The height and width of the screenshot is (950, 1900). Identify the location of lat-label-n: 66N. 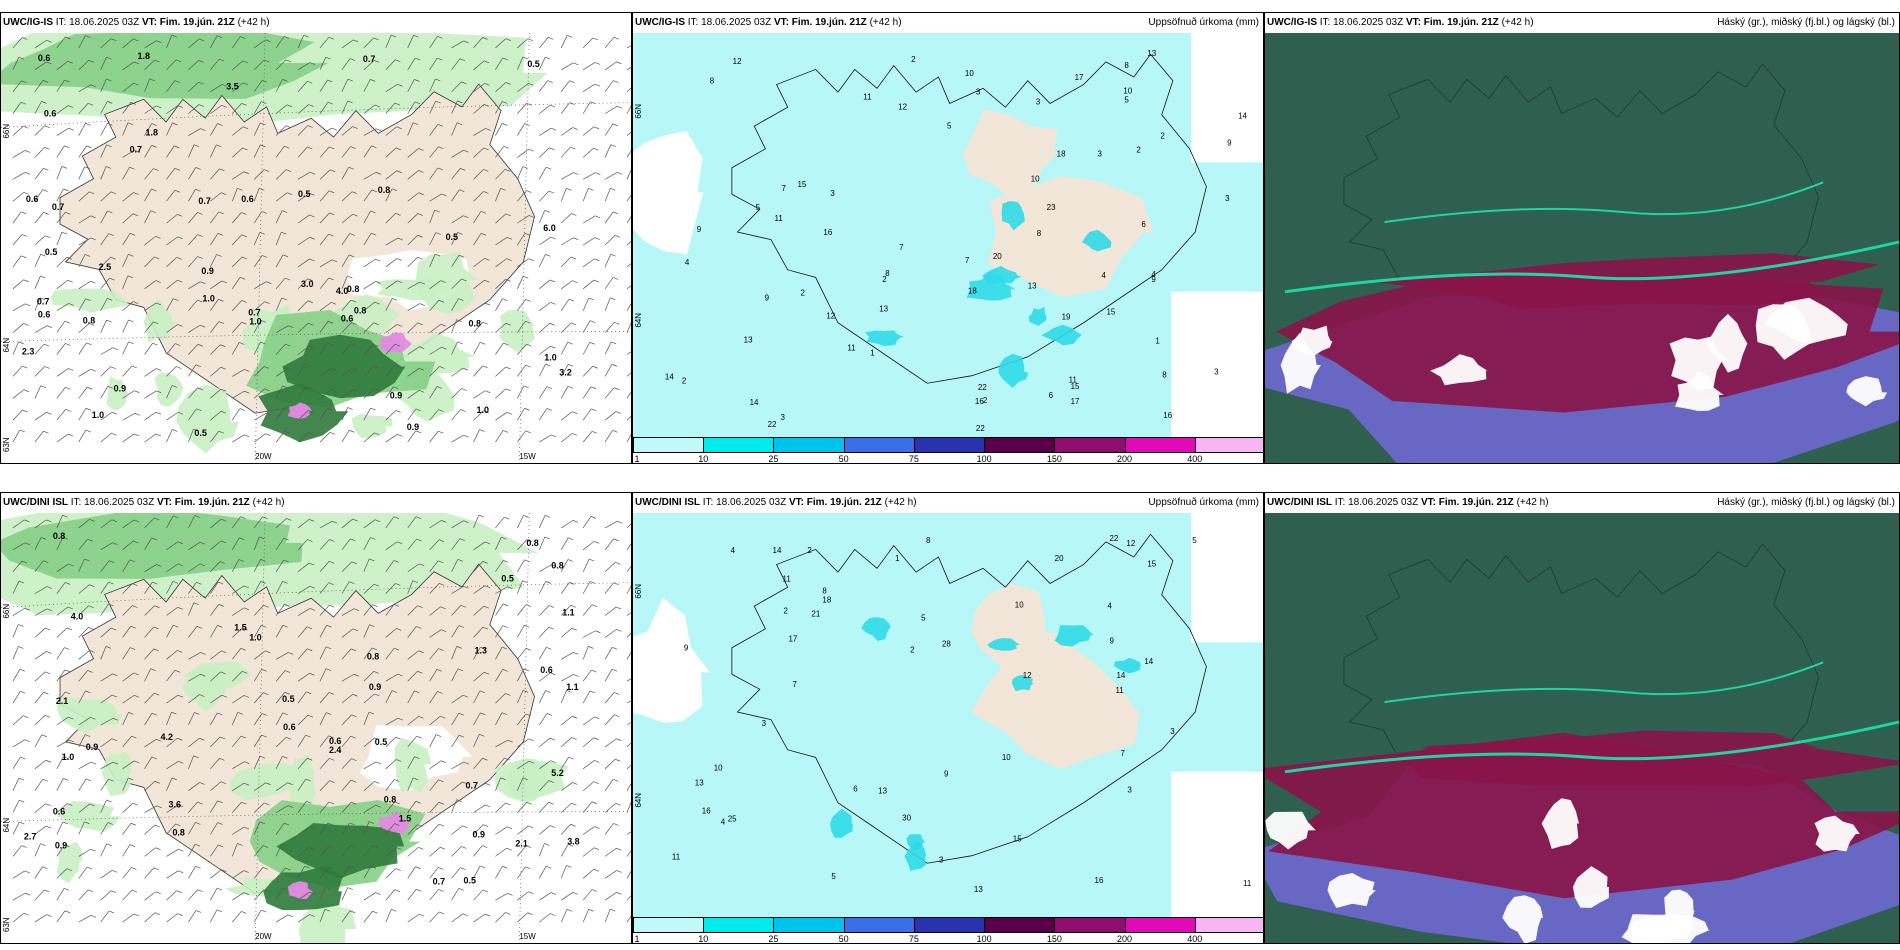
(638, 111).